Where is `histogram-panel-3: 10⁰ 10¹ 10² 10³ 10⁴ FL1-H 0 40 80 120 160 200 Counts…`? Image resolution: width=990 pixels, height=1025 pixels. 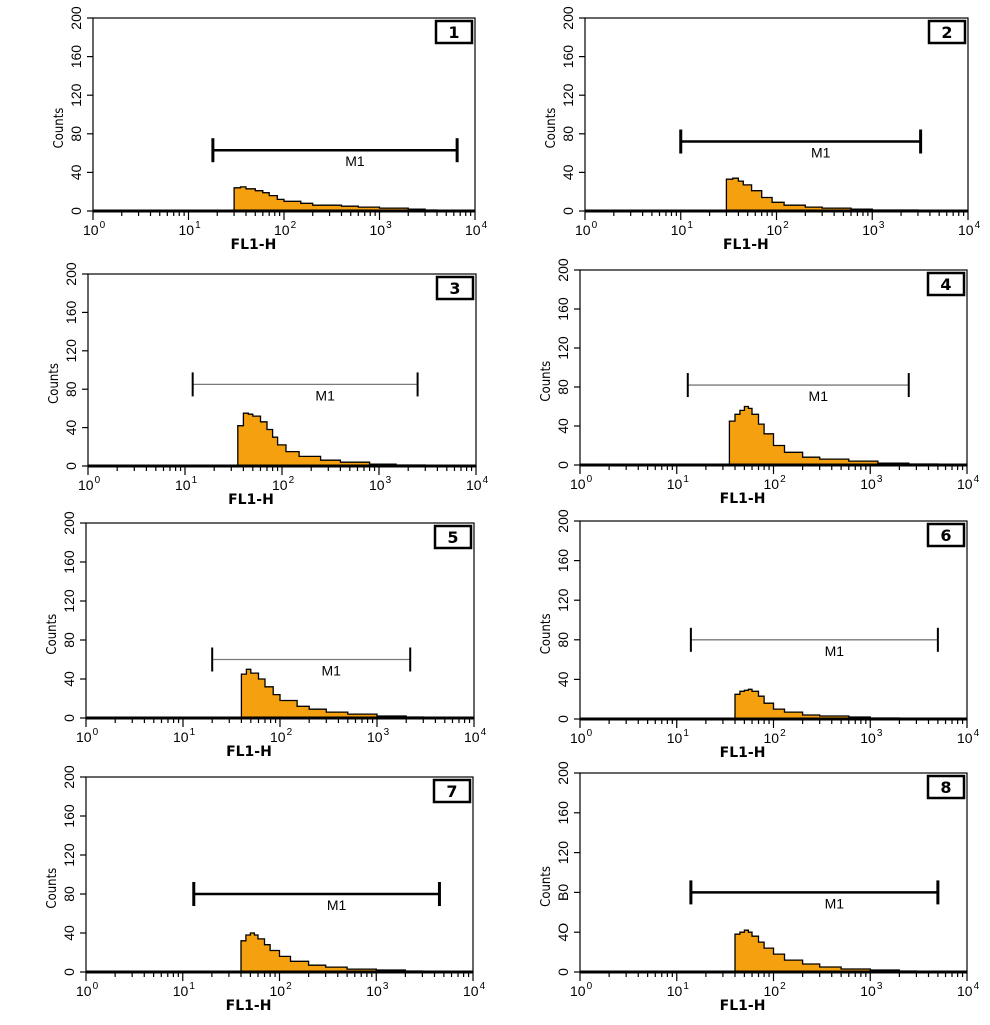 histogram-panel-3: 10⁰ 10¹ 10² 10³ 10⁴ FL1-H 0 40 80 120 160 200 Counts… is located at coordinates (268, 385).